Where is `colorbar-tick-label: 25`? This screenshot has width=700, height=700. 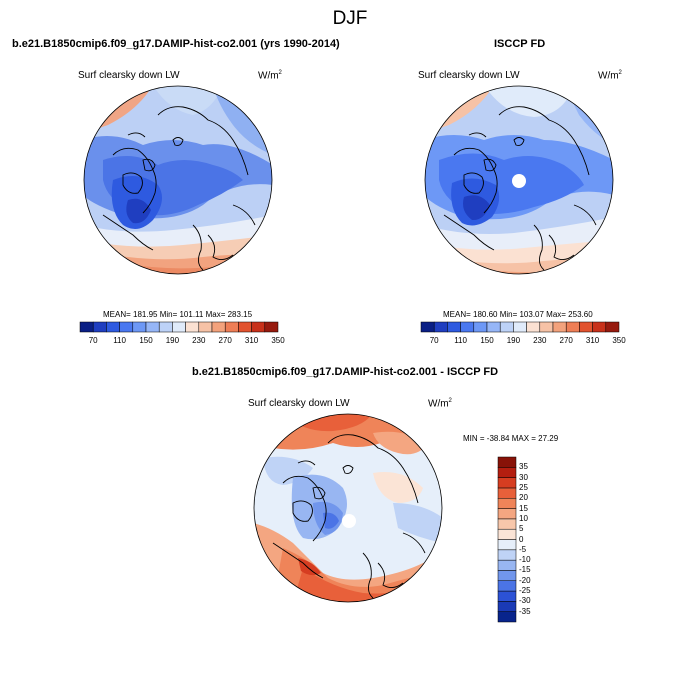
colorbar-tick-label: 25 is located at coordinates (523, 487).